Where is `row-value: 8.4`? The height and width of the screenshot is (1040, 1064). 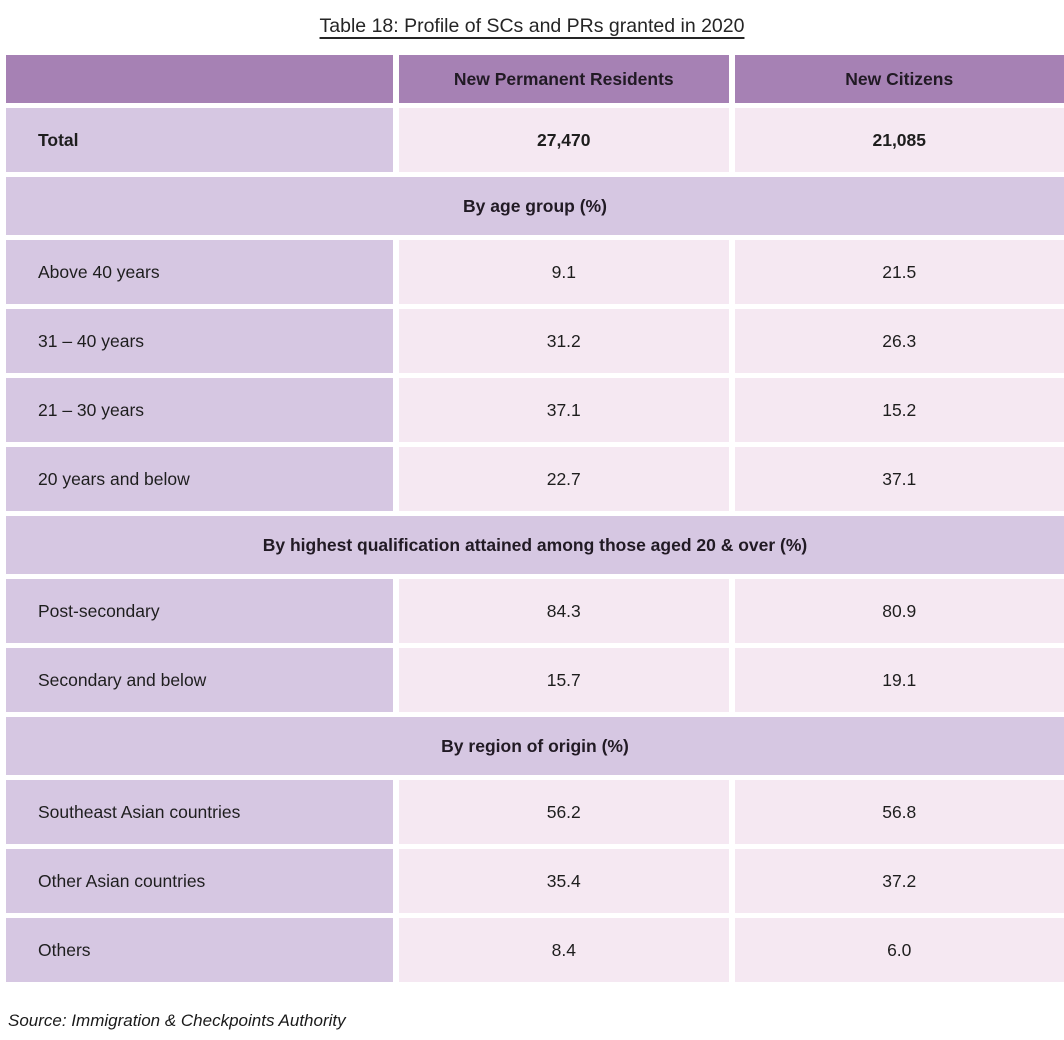 row-value: 8.4 is located at coordinates (564, 950).